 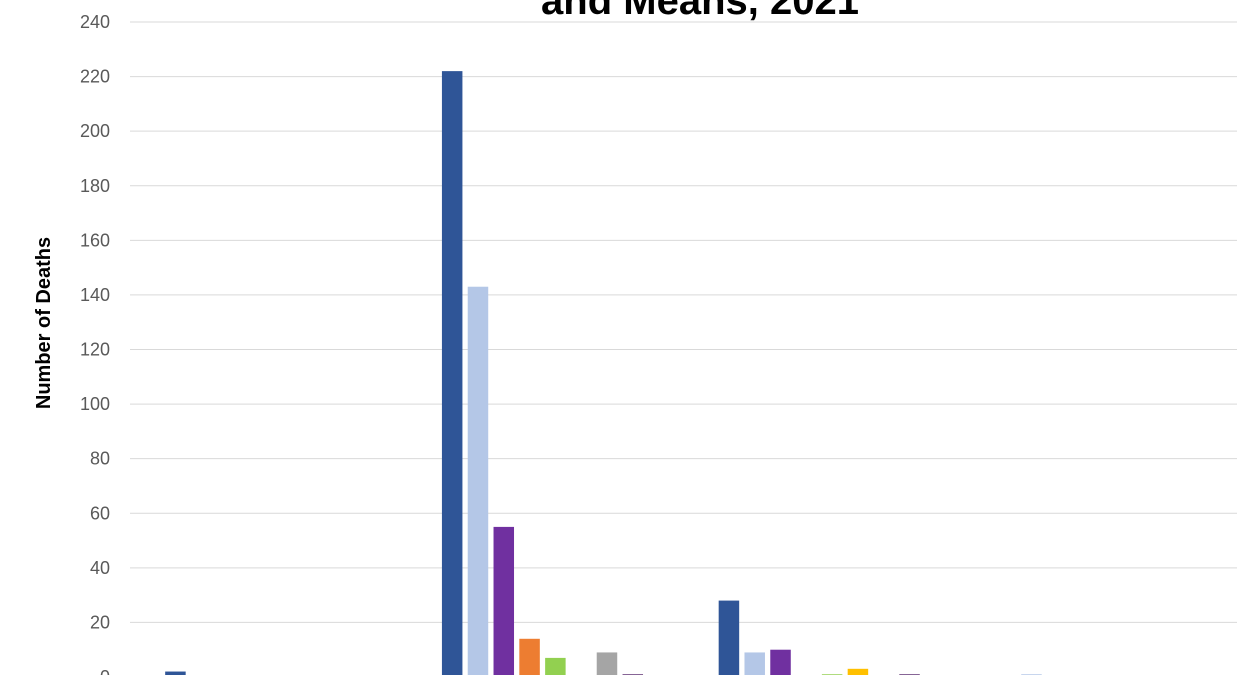 I want to click on y-tick-label: 40, so click(x=100, y=568).